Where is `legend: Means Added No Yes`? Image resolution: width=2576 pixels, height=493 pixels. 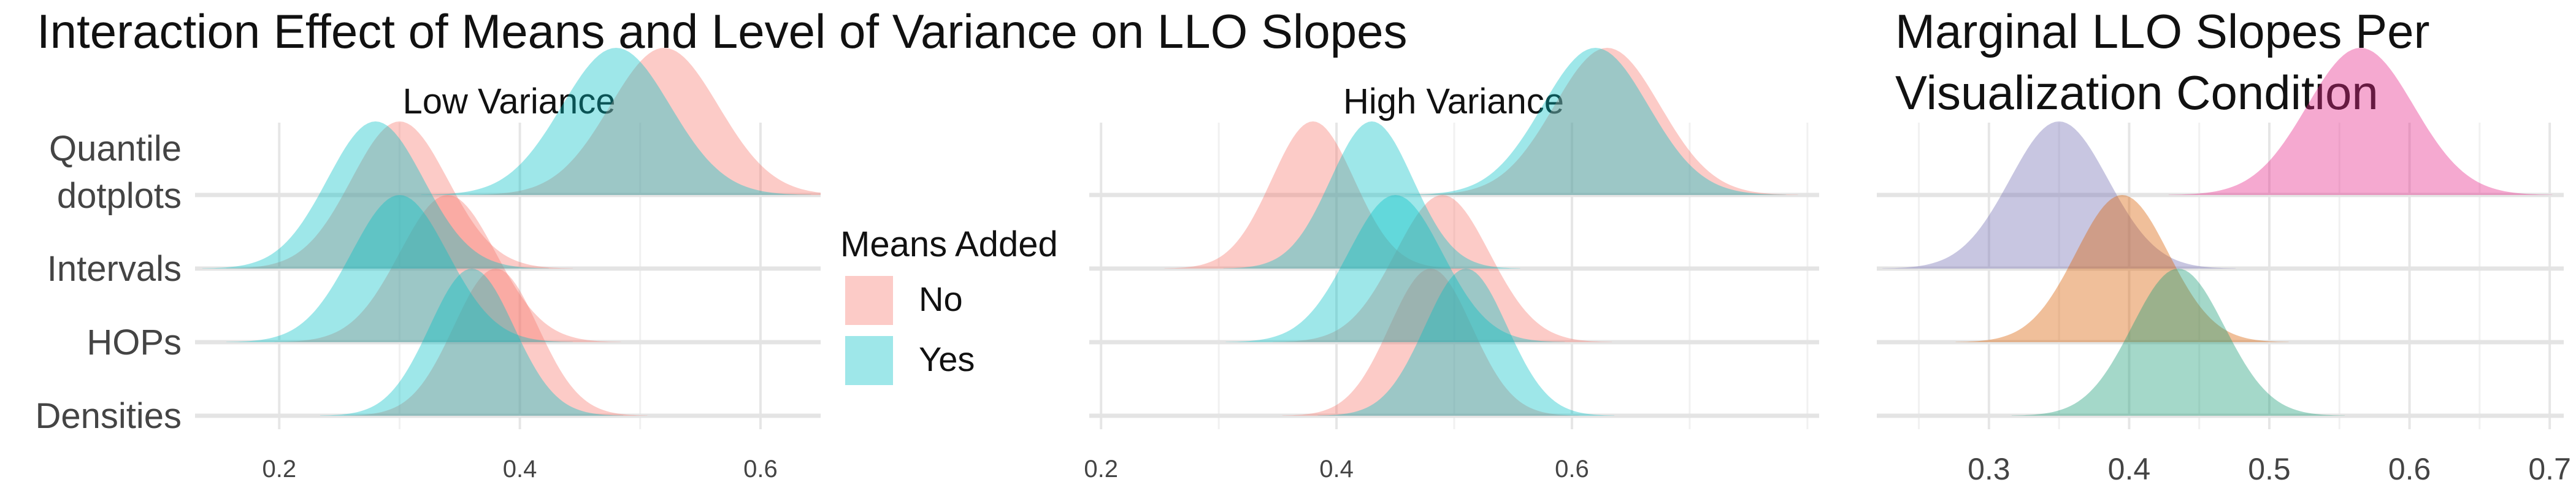
legend: Means Added No Yes is located at coordinates (949, 304).